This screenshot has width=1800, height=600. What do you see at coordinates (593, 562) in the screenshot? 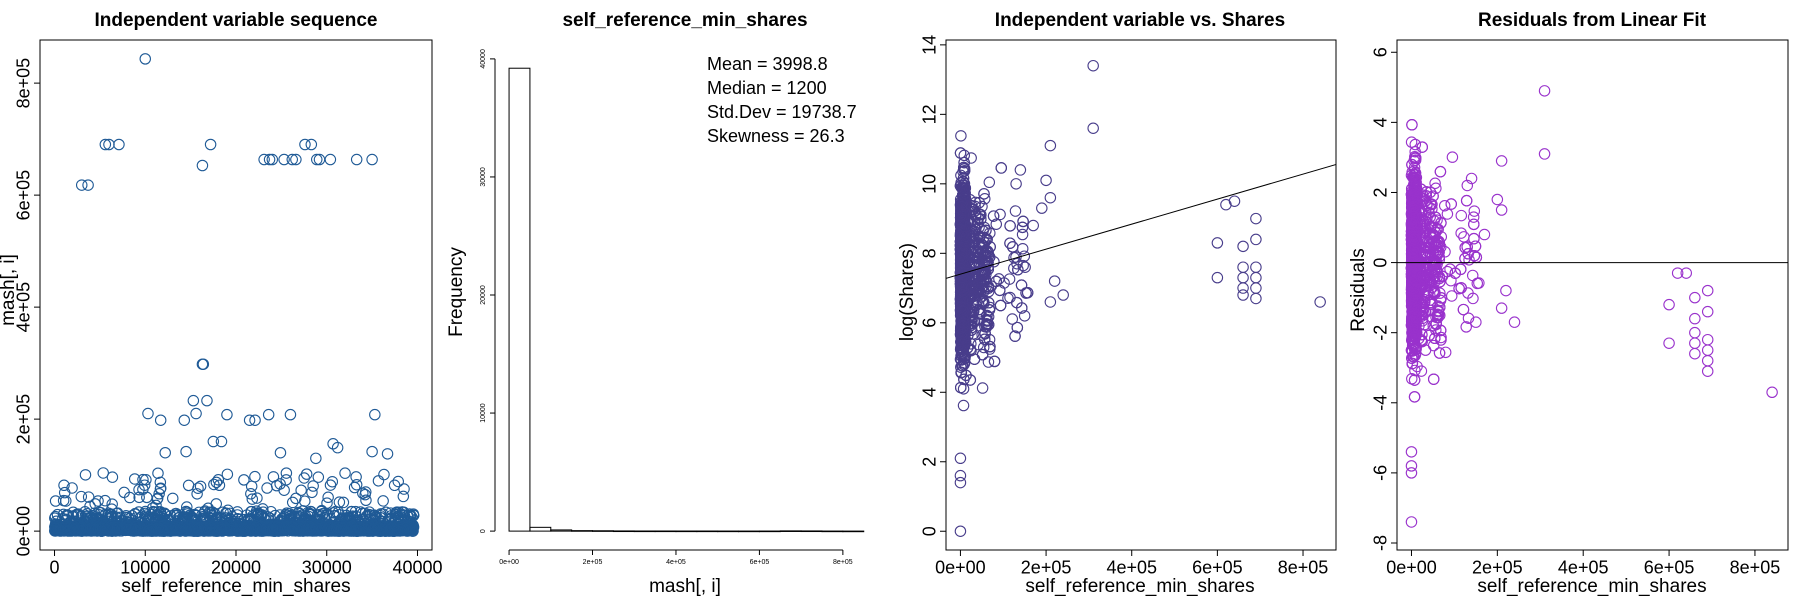
I see `x-tick-label: 2e+05` at bounding box center [593, 562].